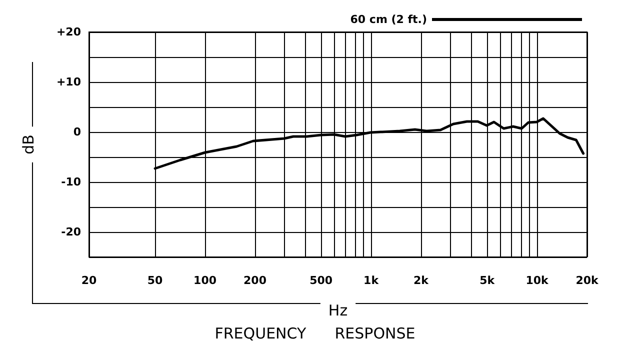 This screenshot has height=350, width=630. Describe the element at coordinates (155, 280) in the screenshot. I see `x-tick-label: 50` at that location.